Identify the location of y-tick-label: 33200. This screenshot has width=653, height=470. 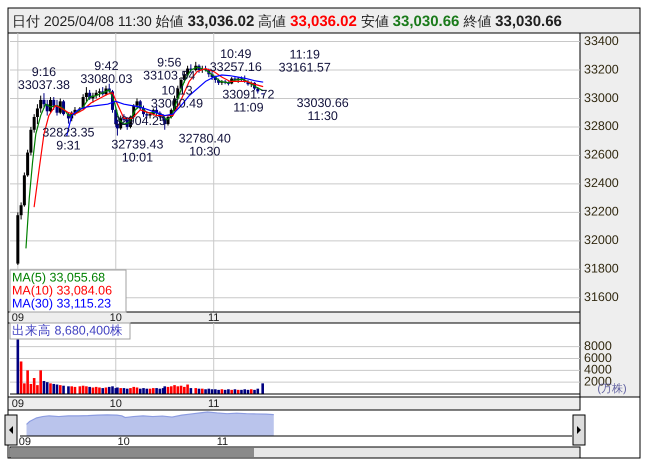
(601, 69).